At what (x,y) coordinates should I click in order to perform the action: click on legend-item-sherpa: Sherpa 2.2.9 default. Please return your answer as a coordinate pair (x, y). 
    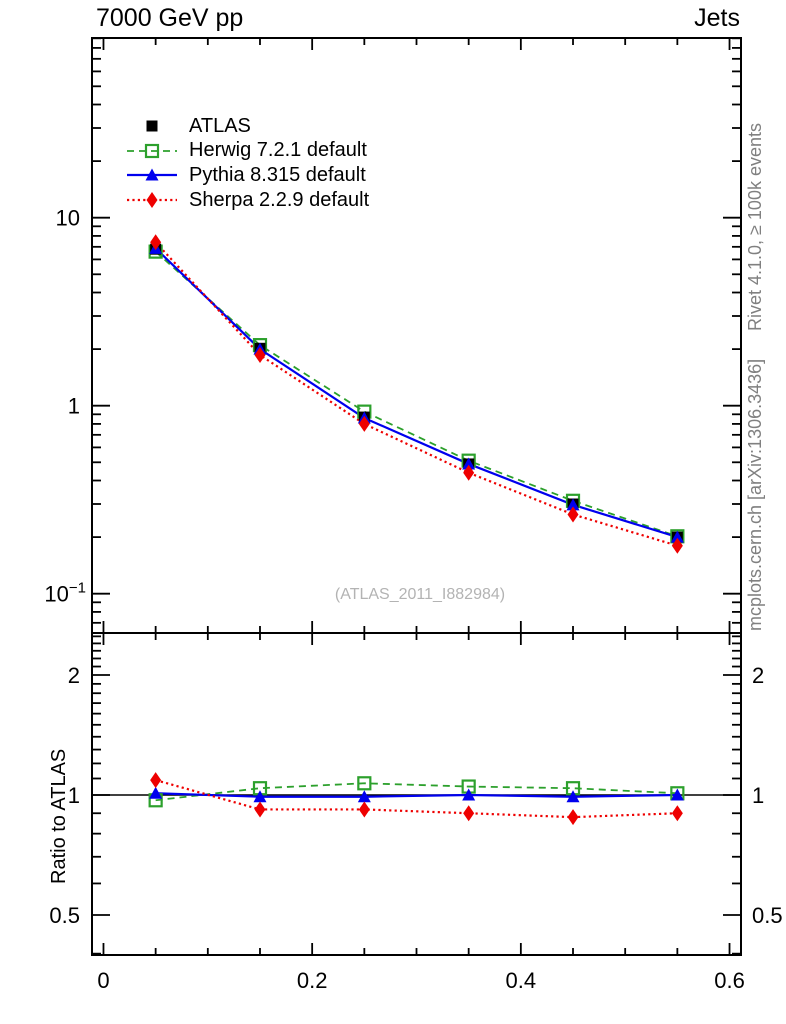
    Looking at the image, I should click on (247, 200).